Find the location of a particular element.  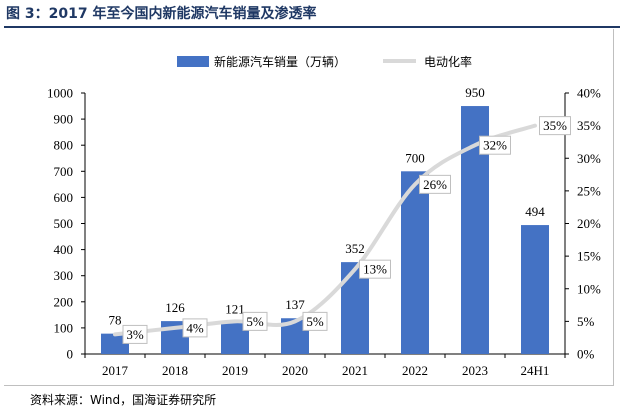

bar-value-label: 126 is located at coordinates (175, 307).